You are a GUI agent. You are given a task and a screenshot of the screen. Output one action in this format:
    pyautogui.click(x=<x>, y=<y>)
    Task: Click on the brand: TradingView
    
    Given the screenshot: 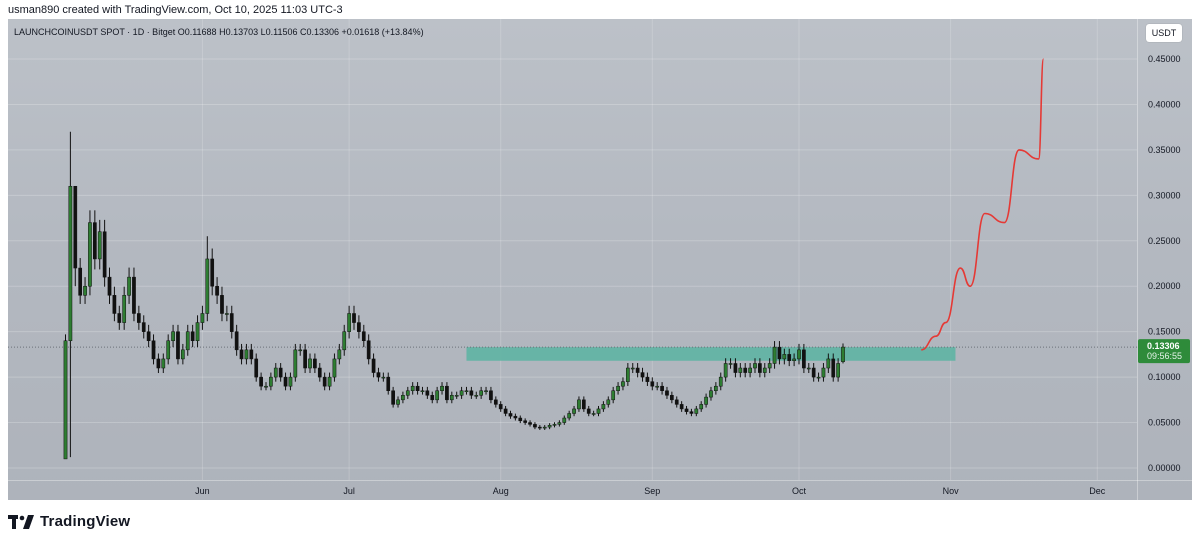 What is the action you would take?
    pyautogui.click(x=69, y=521)
    